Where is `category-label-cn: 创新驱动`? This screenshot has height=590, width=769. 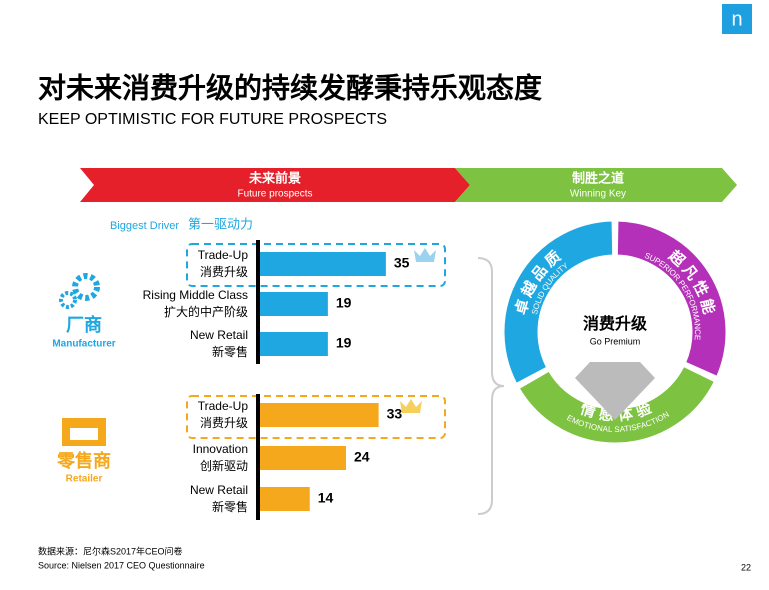 category-label-cn: 创新驱动 is located at coordinates (224, 465).